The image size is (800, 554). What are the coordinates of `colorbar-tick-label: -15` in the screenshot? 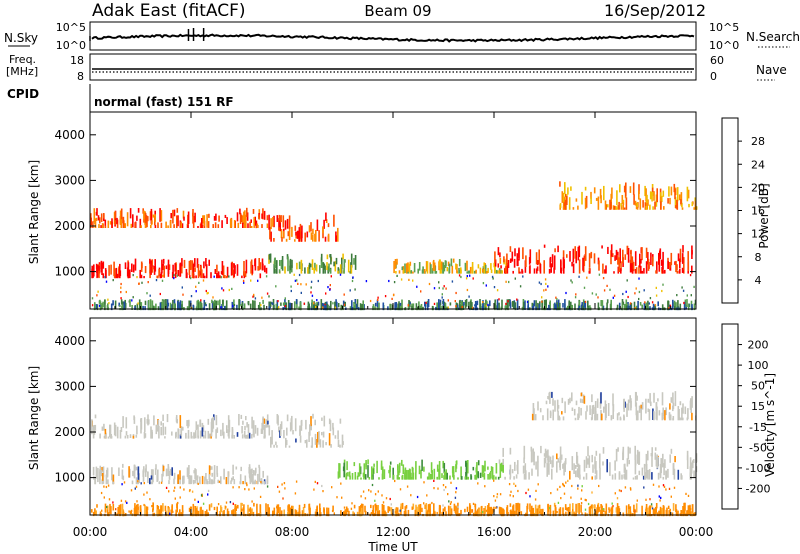 It's located at (758, 427).